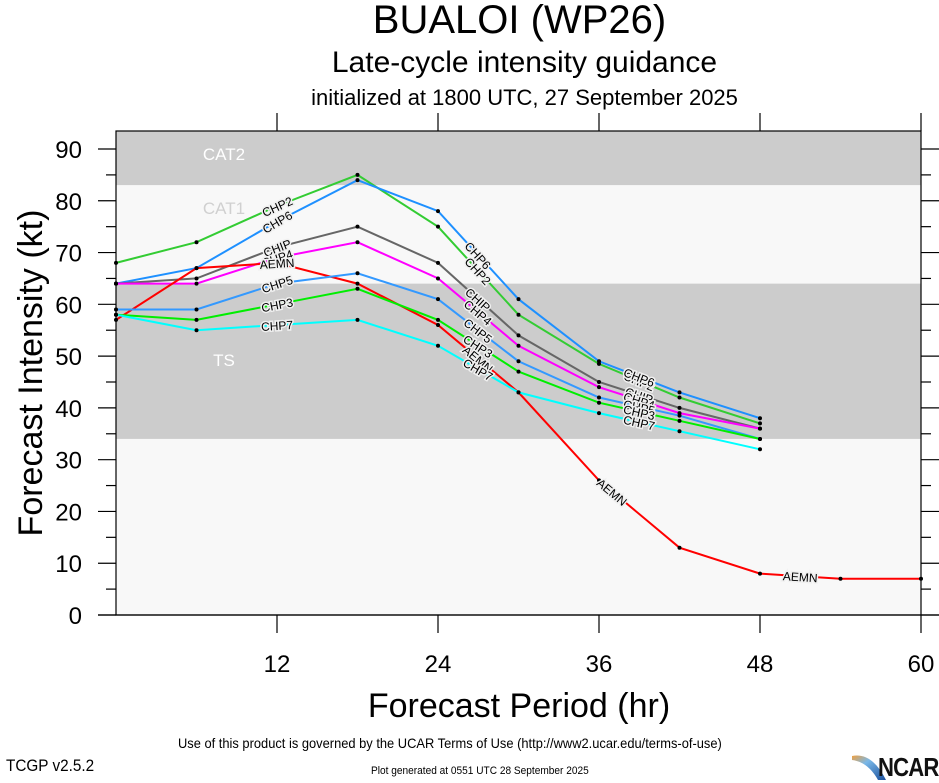 This screenshot has width=939, height=783. What do you see at coordinates (224, 360) in the screenshot?
I see `band-label-ts: TS` at bounding box center [224, 360].